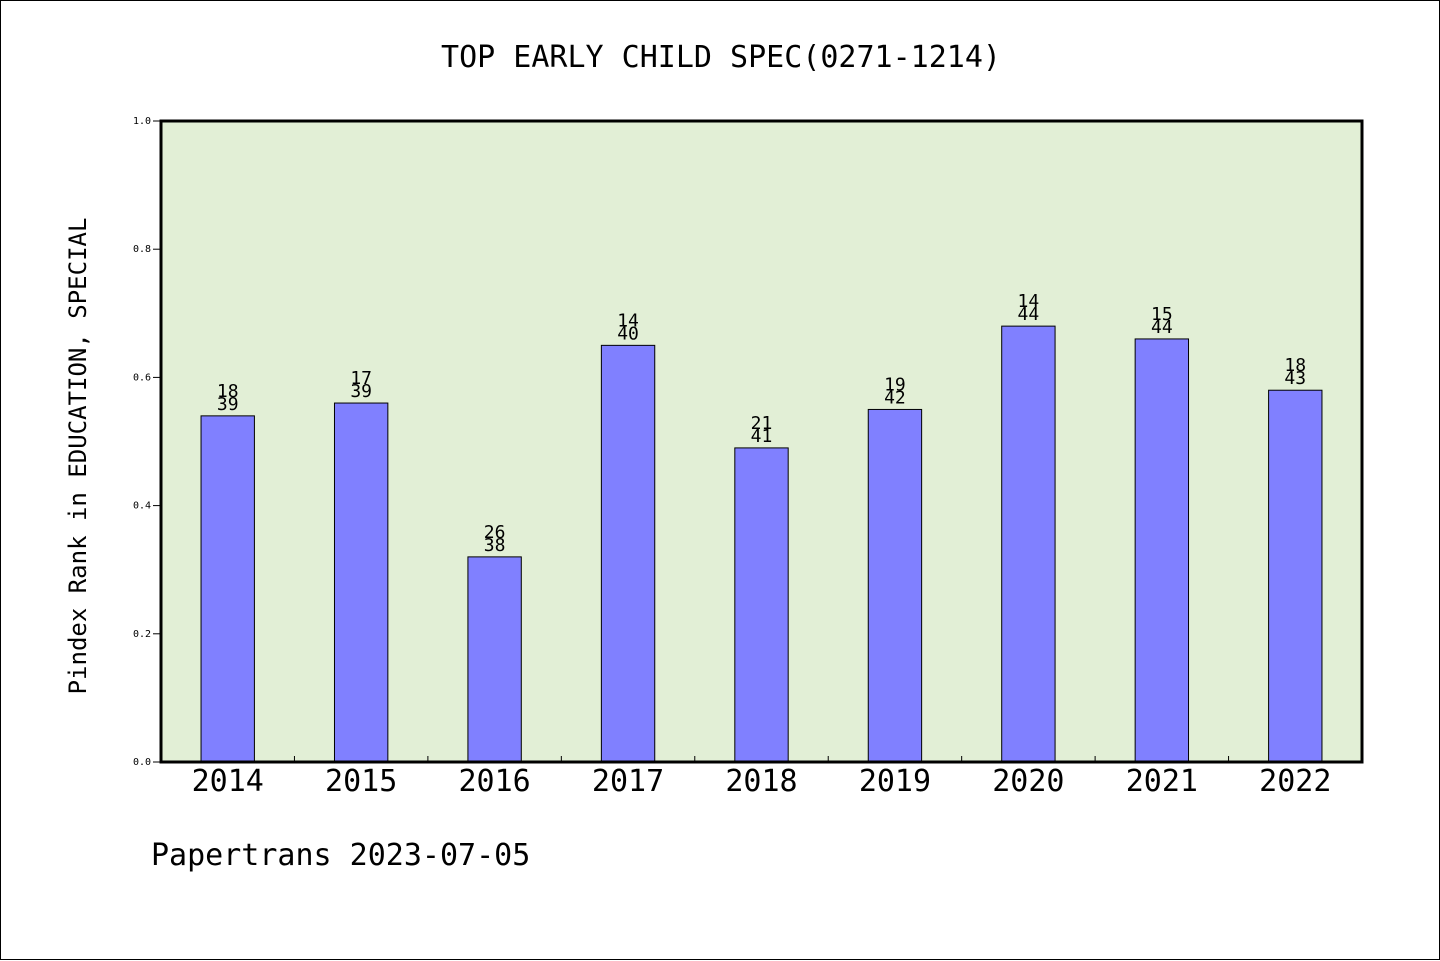 Image resolution: width=1440 pixels, height=961 pixels. What do you see at coordinates (78, 456) in the screenshot?
I see `y-axis-label: Pindex Rank in EDUCATION, SPECIAL` at bounding box center [78, 456].